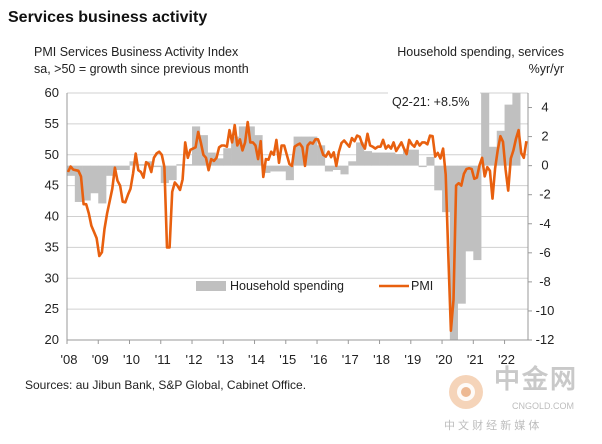 The image size is (602, 444). What do you see at coordinates (430, 102) in the screenshot?
I see `annotation-q2-21: Q2-21: +8.5%` at bounding box center [430, 102].